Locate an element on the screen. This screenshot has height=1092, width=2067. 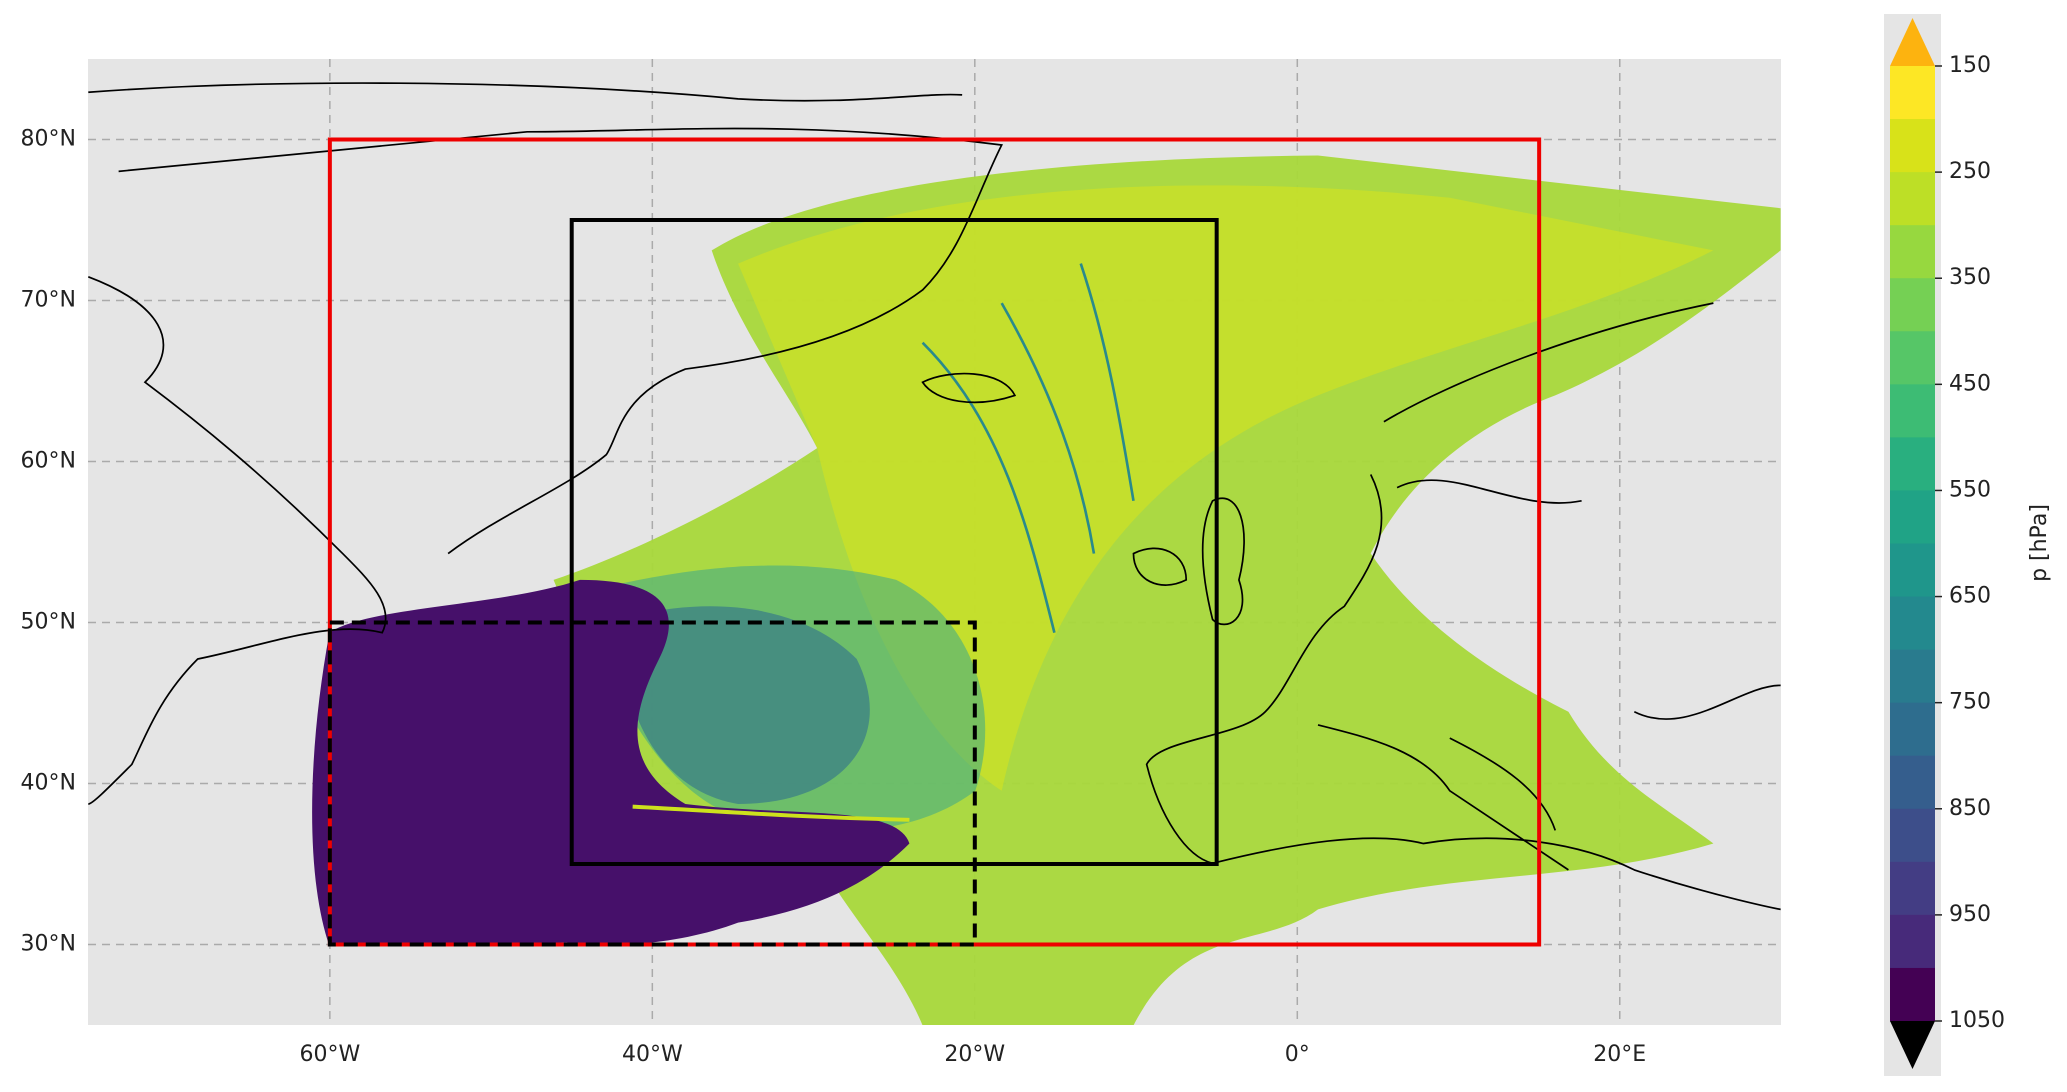
x-tick-label: 60°W is located at coordinates (329, 1054).